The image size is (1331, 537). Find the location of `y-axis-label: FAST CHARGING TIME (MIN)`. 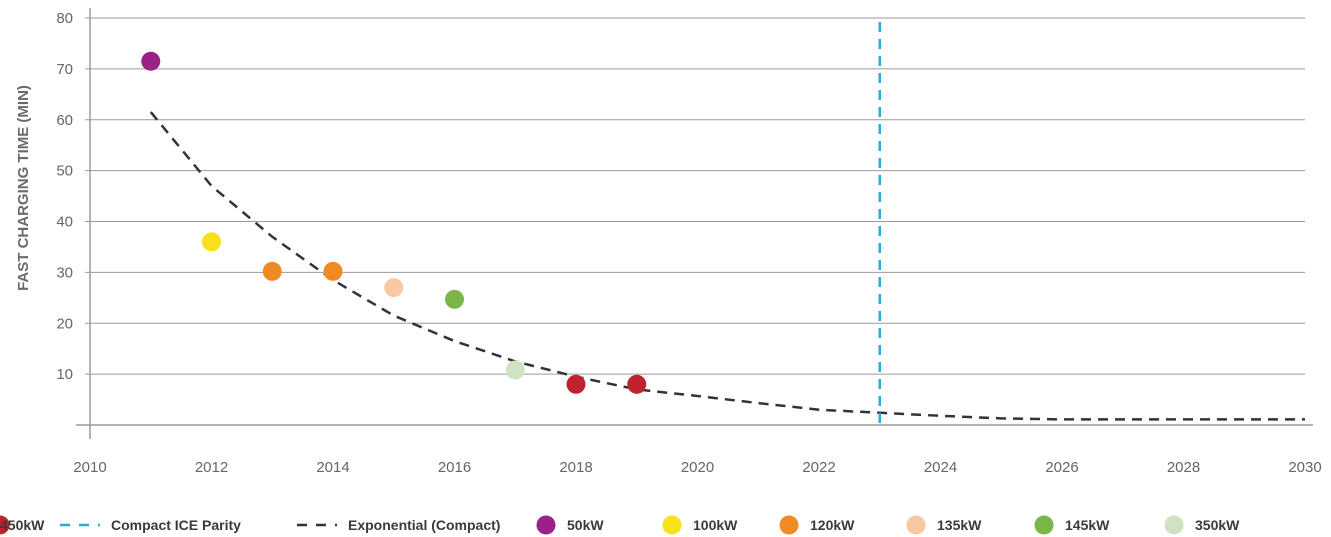

y-axis-label: FAST CHARGING TIME (MIN) is located at coordinates (23, 188).